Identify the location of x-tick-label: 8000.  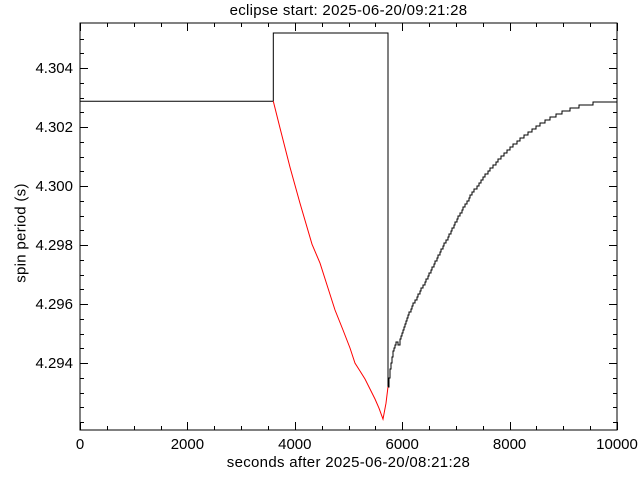
(509, 444).